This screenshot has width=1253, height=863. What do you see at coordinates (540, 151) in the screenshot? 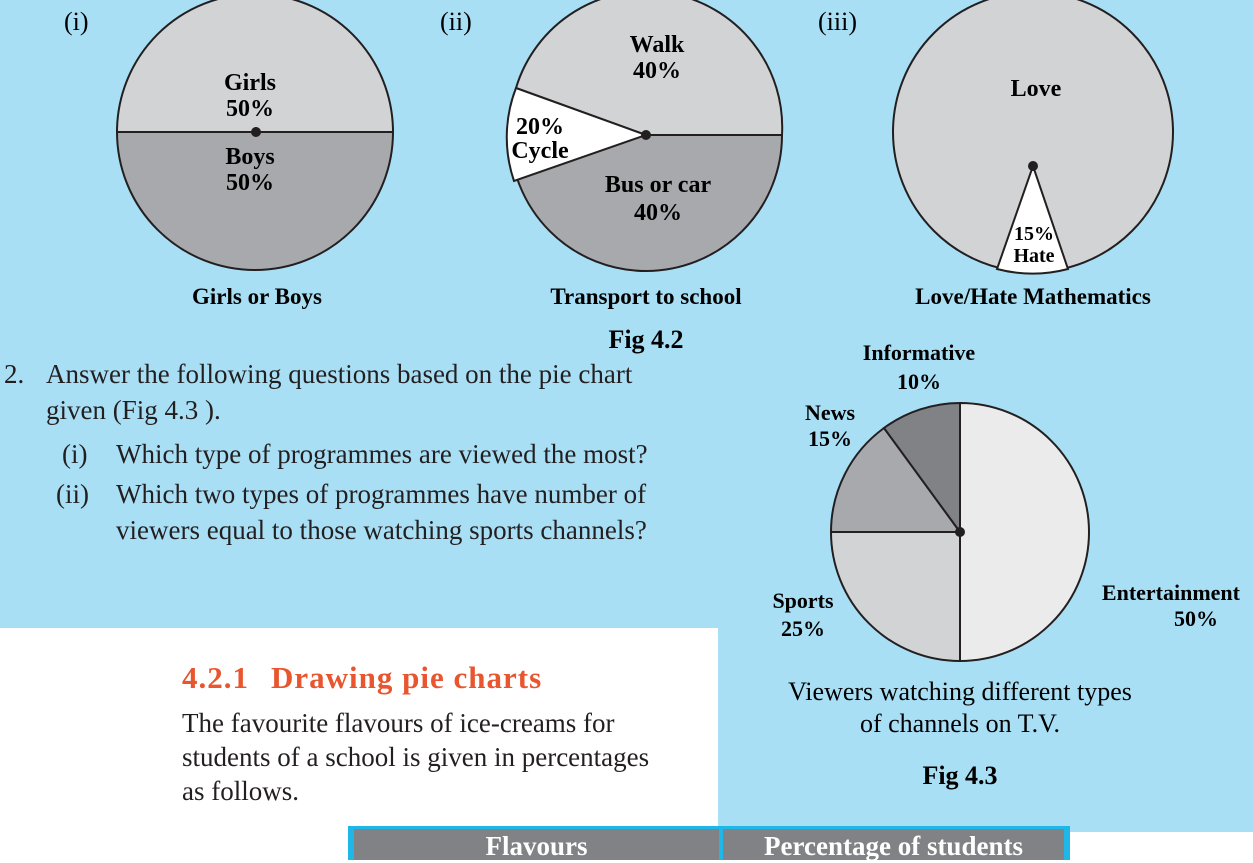
I see `slice-label-cycle: Cycle` at bounding box center [540, 151].